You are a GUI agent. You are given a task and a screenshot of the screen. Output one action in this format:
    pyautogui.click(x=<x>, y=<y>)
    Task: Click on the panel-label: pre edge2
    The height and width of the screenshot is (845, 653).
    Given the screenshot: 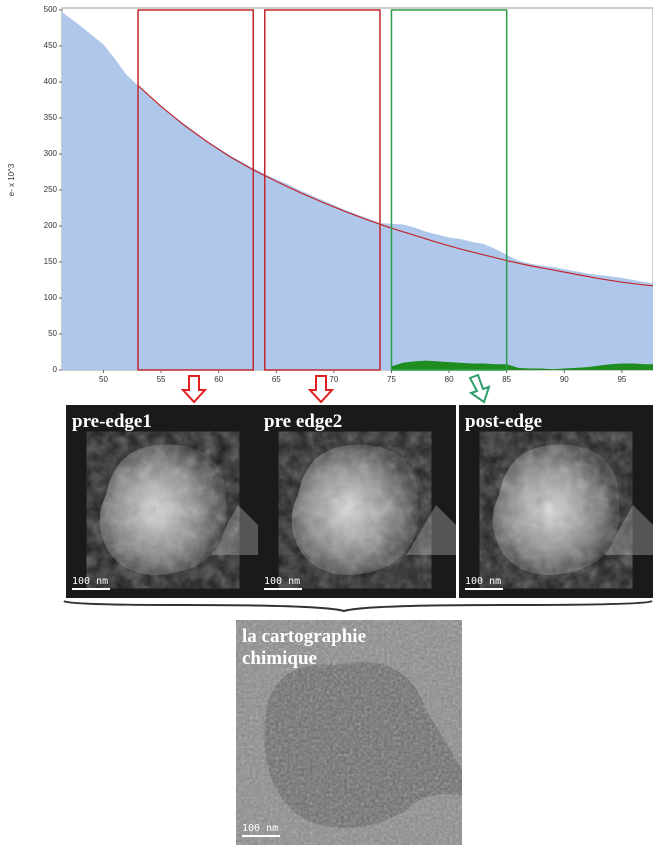 What is the action you would take?
    pyautogui.click(x=303, y=421)
    